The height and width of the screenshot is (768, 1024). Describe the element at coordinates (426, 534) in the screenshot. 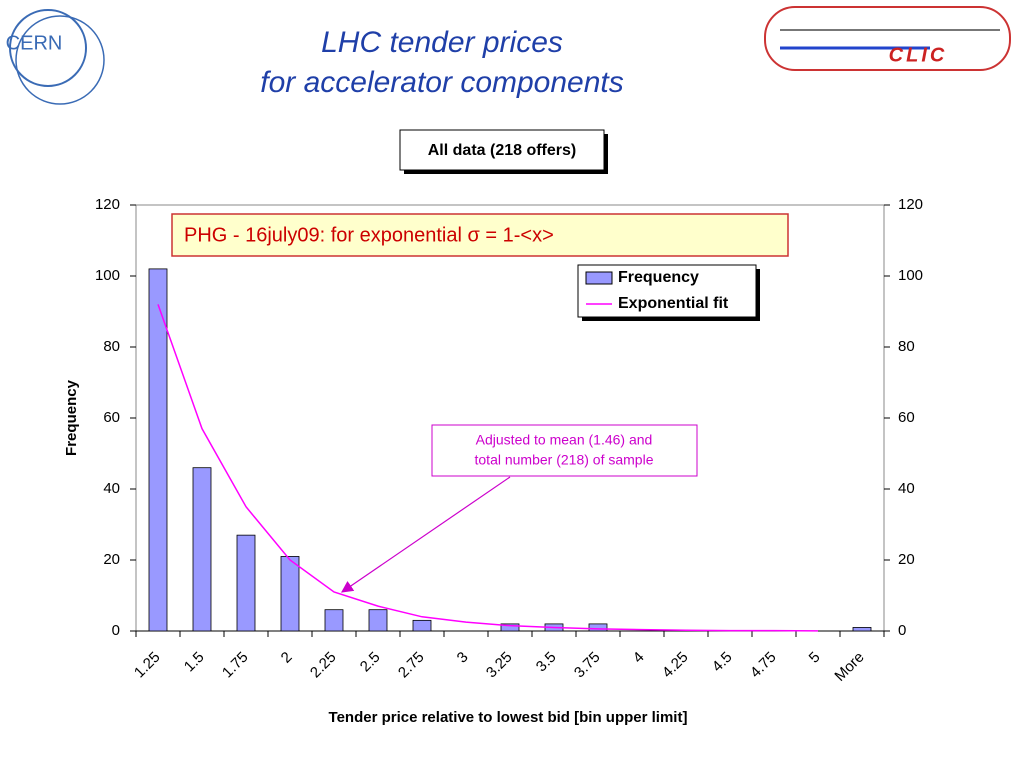

I see `annotation-arrow` at that location.